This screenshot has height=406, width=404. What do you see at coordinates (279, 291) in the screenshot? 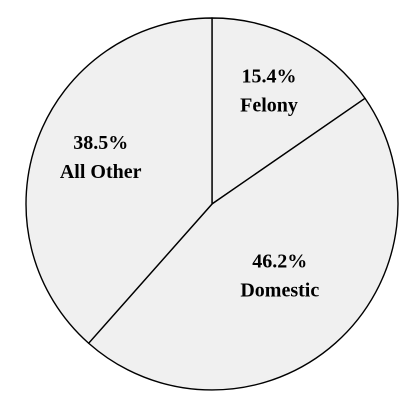
I see `slice-category: Domestic` at bounding box center [279, 291].